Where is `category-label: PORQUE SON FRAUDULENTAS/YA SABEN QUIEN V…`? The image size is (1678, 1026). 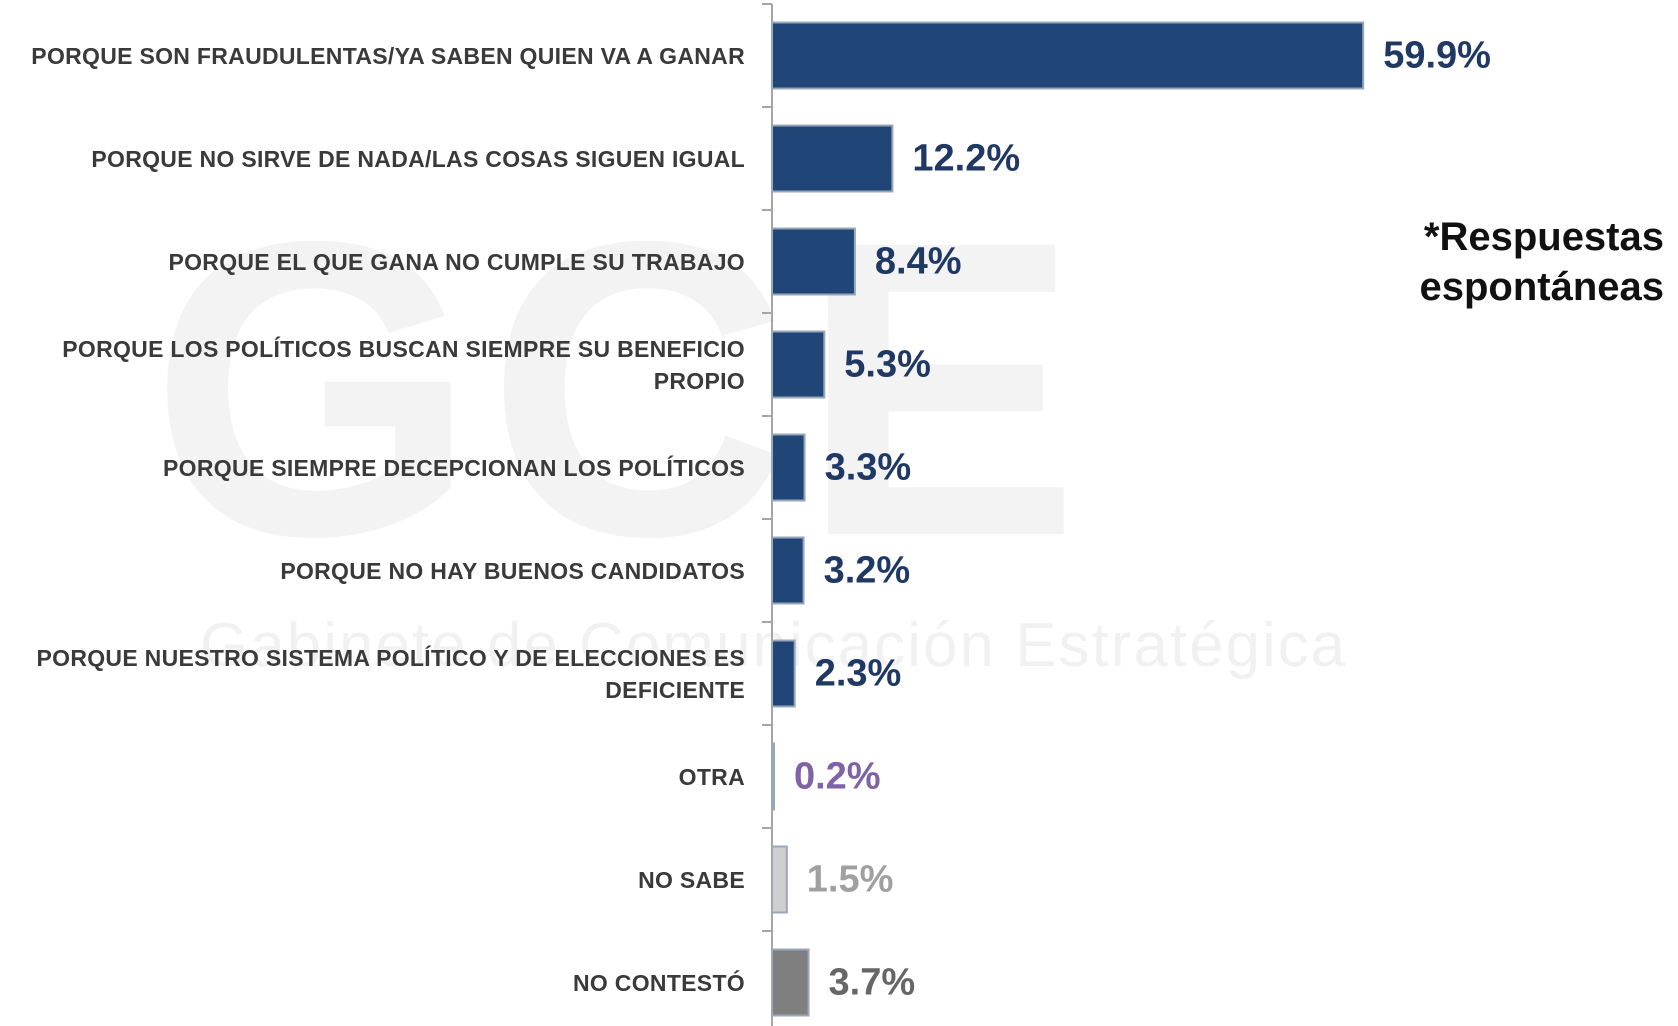 category-label: PORQUE SON FRAUDULENTAS/YA SABEN QUIEN V… is located at coordinates (388, 55).